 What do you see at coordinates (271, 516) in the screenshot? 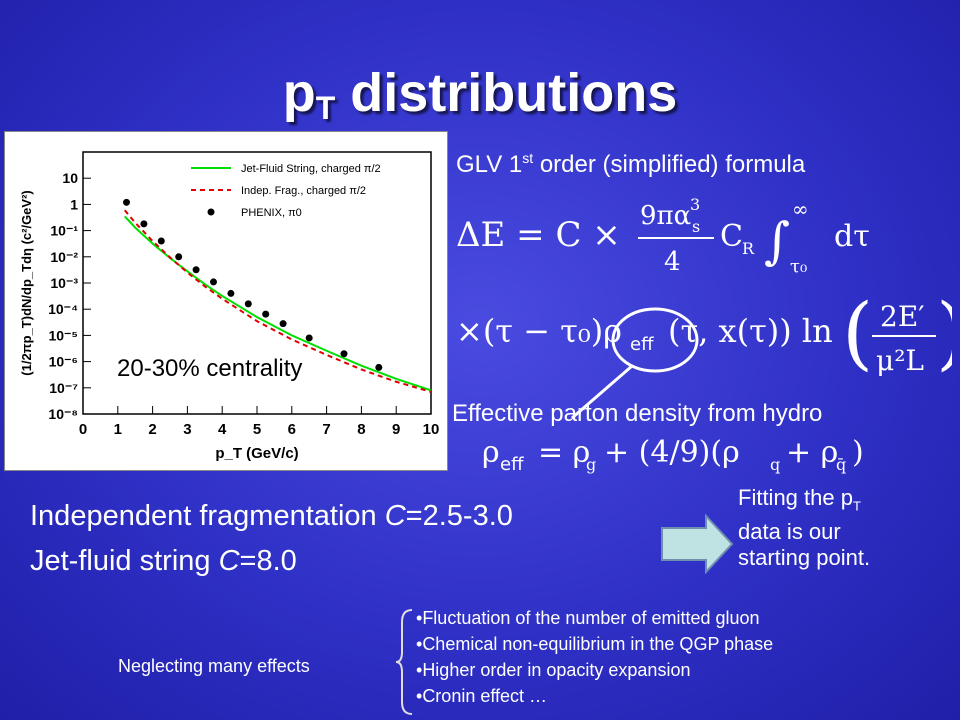
I see `independent-fragmentation-text: Independent fragmentation C=2.5-3.0` at bounding box center [271, 516].